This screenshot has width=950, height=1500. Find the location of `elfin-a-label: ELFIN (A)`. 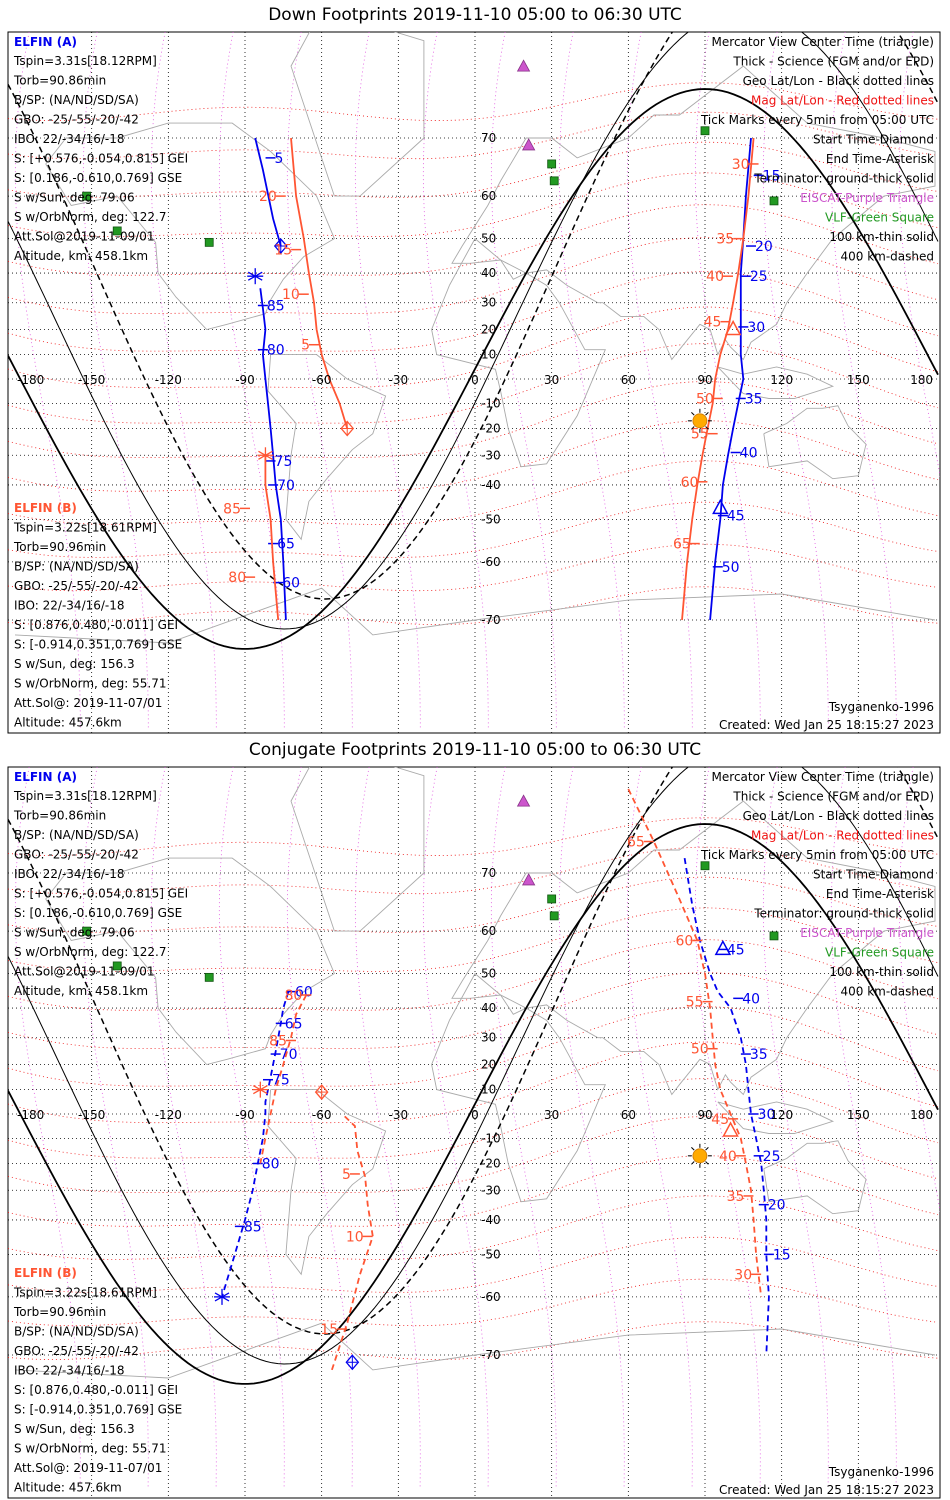

elfin-a-label: ELFIN (A) is located at coordinates (45, 777).